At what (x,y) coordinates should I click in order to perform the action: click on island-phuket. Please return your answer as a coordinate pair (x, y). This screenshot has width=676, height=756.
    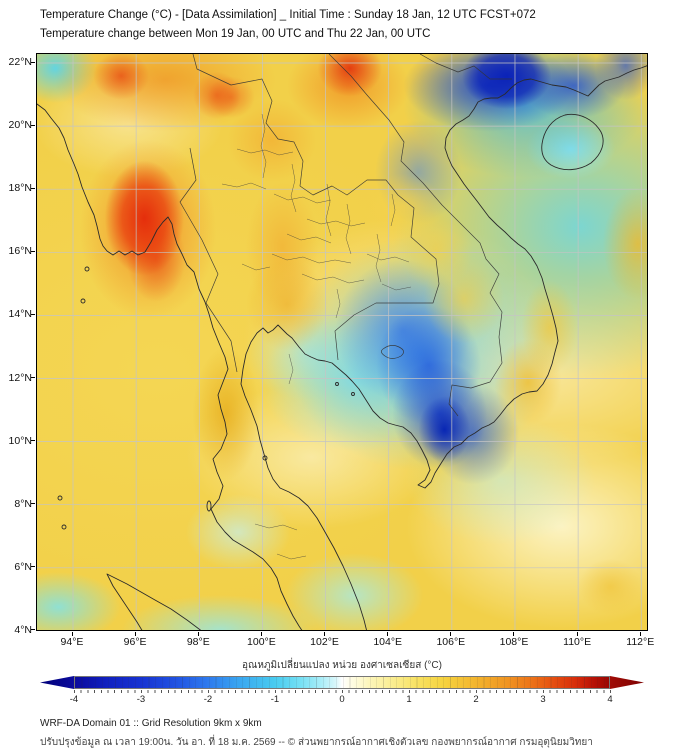
    Looking at the image, I should click on (209, 506).